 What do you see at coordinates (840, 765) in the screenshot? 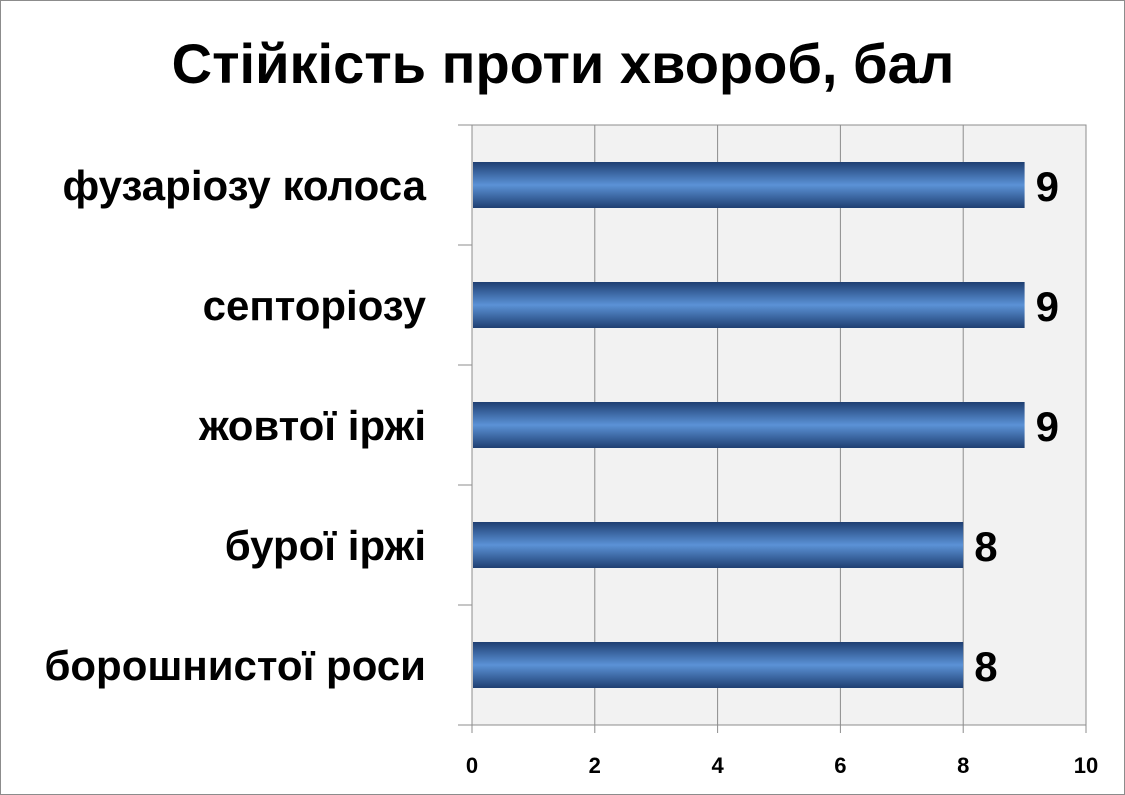
I see `x-tick-label: 6` at bounding box center [840, 765].